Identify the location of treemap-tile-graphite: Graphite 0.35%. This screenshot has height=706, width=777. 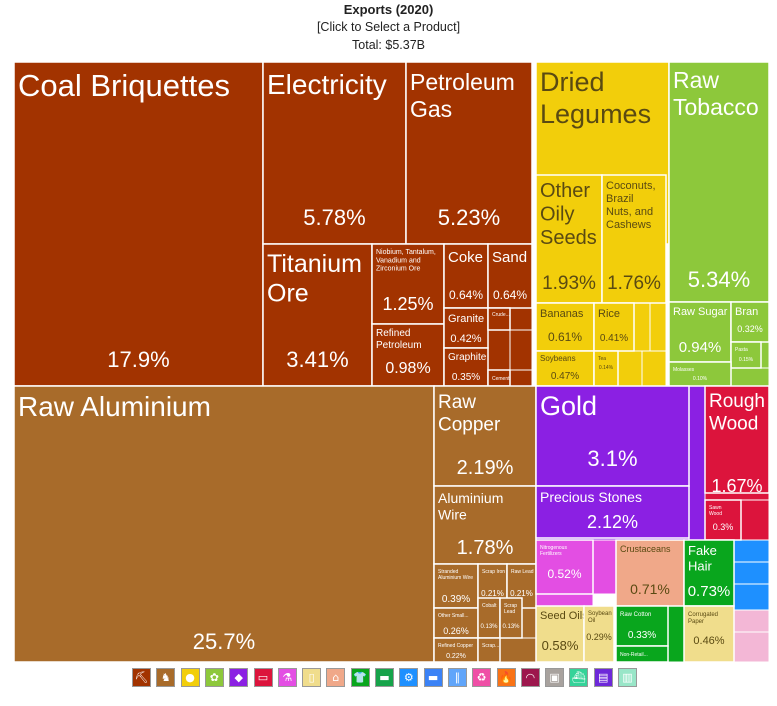
(466, 367).